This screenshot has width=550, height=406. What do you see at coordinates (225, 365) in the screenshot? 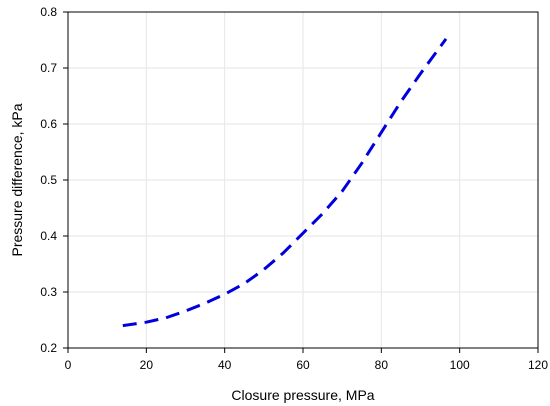
I see `x-tick-label: 40` at bounding box center [225, 365].